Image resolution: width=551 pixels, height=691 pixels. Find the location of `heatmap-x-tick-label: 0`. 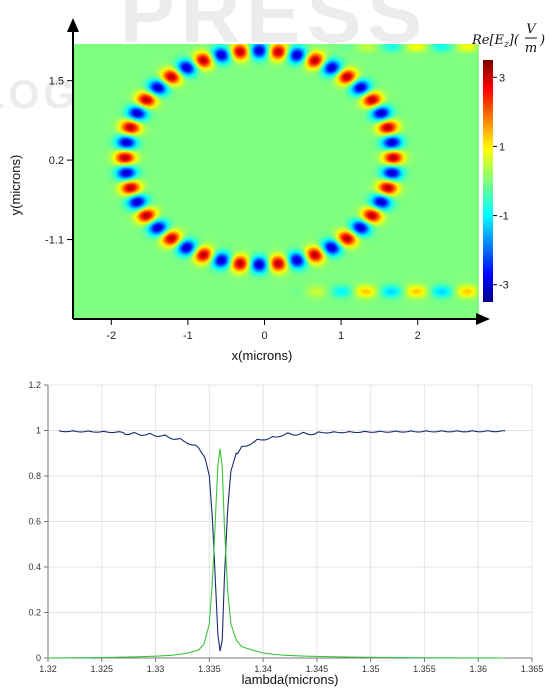

heatmap-x-tick-label: 0 is located at coordinates (264, 336).